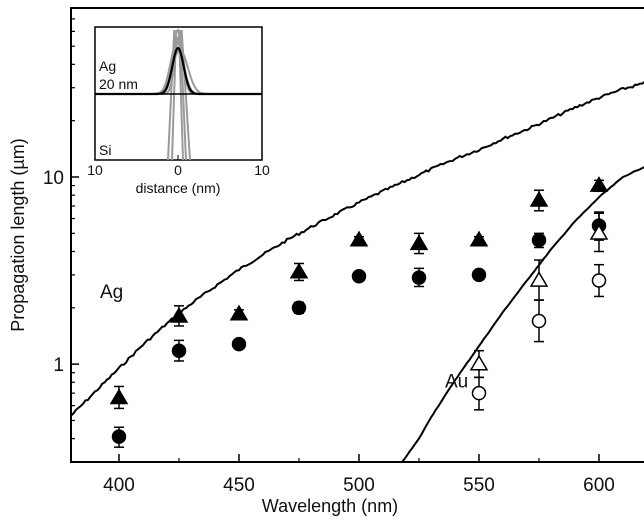 The width and height of the screenshot is (644, 520). Describe the element at coordinates (53, 178) in the screenshot. I see `y-tick-label: 10` at that location.